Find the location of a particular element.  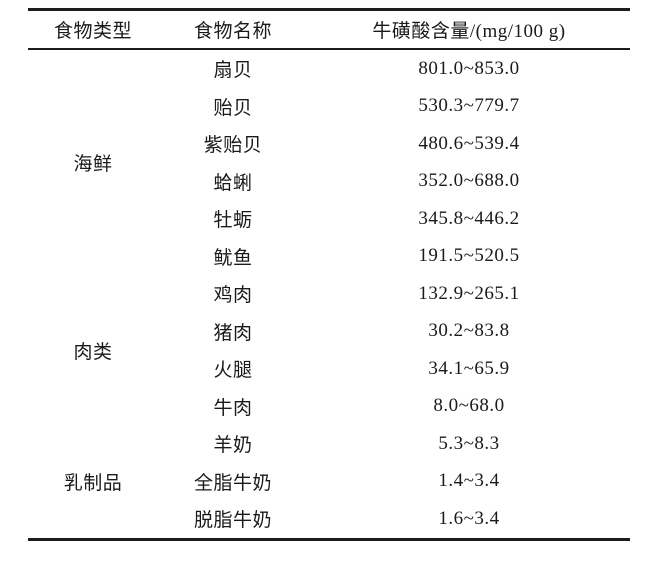

taurine-value-cell: 132.9~265.1 is located at coordinates (469, 293).